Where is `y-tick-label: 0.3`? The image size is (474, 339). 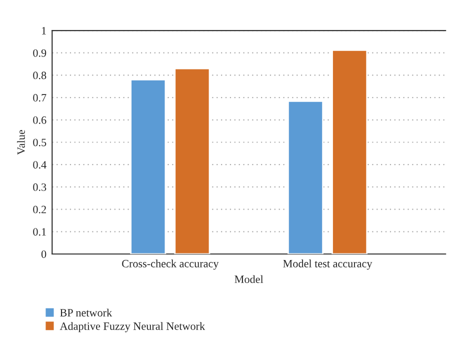 y-tick-label: 0.3 is located at coordinates (39, 187).